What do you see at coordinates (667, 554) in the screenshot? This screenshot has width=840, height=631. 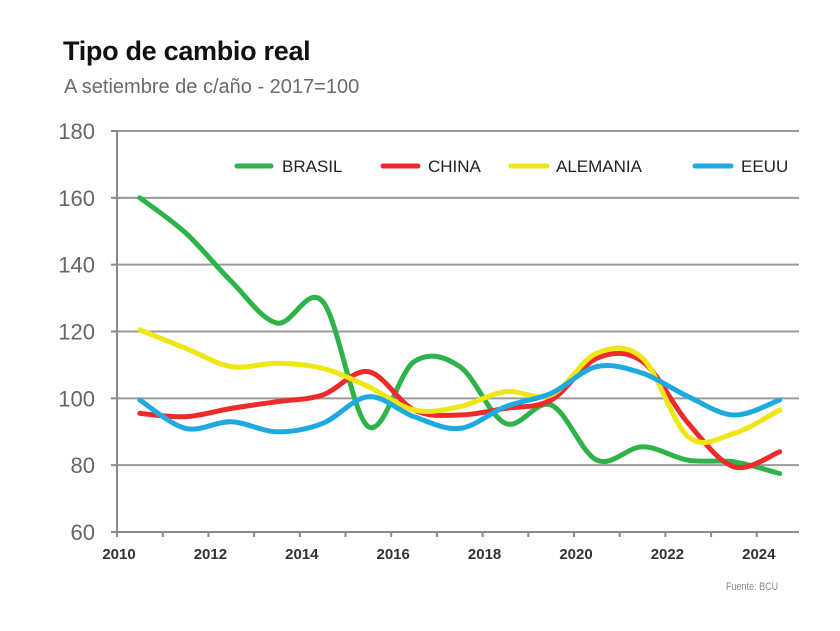 I see `x-tick-label: 2022` at bounding box center [667, 554].